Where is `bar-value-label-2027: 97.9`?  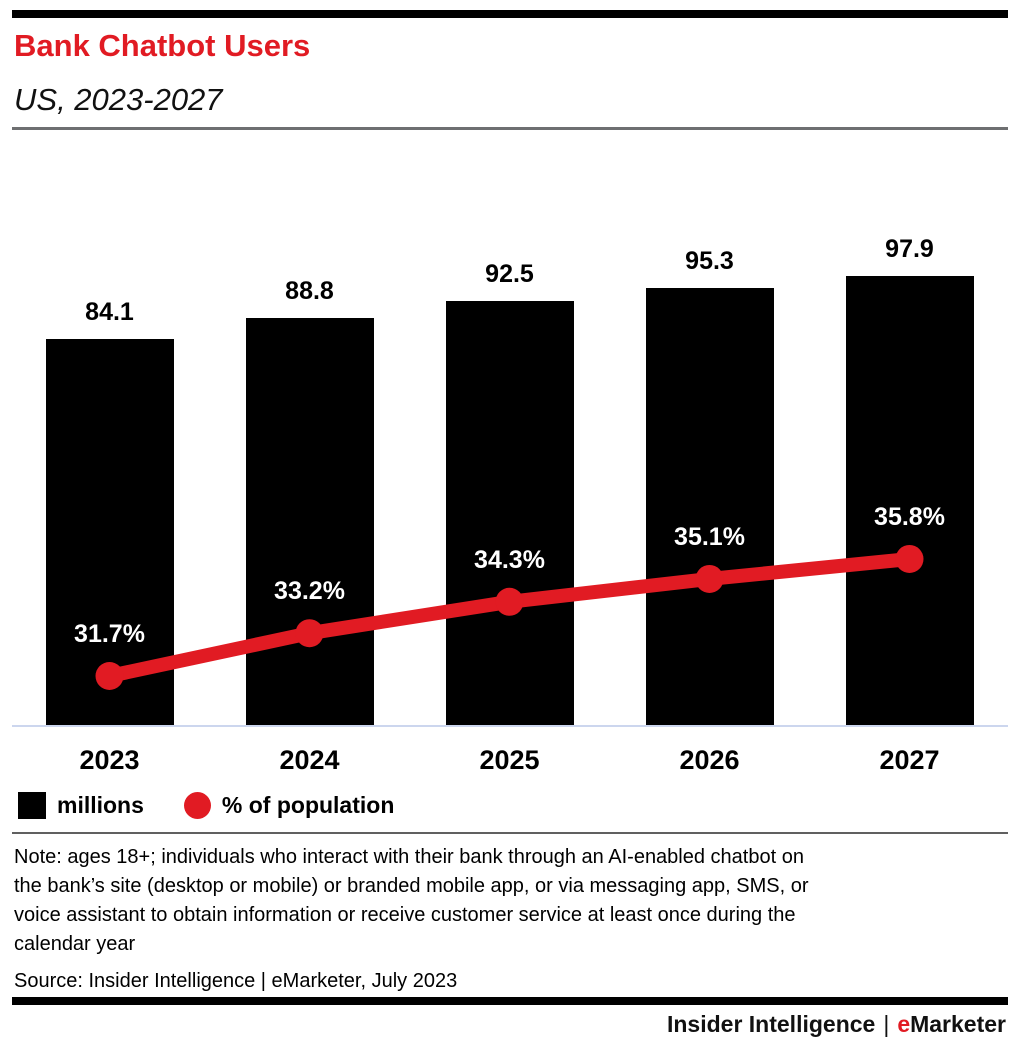 bar-value-label-2027: 97.9 is located at coordinates (909, 249).